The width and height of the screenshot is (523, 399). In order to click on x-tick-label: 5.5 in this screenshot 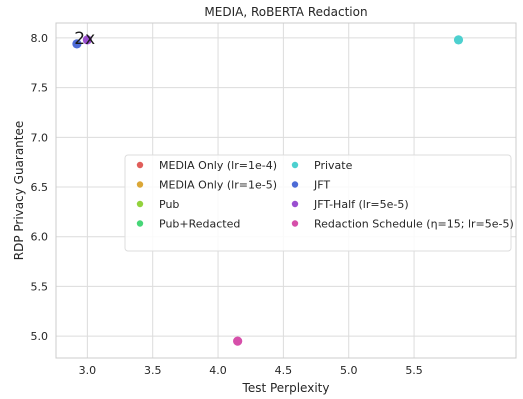, I will do `click(414, 370)`.